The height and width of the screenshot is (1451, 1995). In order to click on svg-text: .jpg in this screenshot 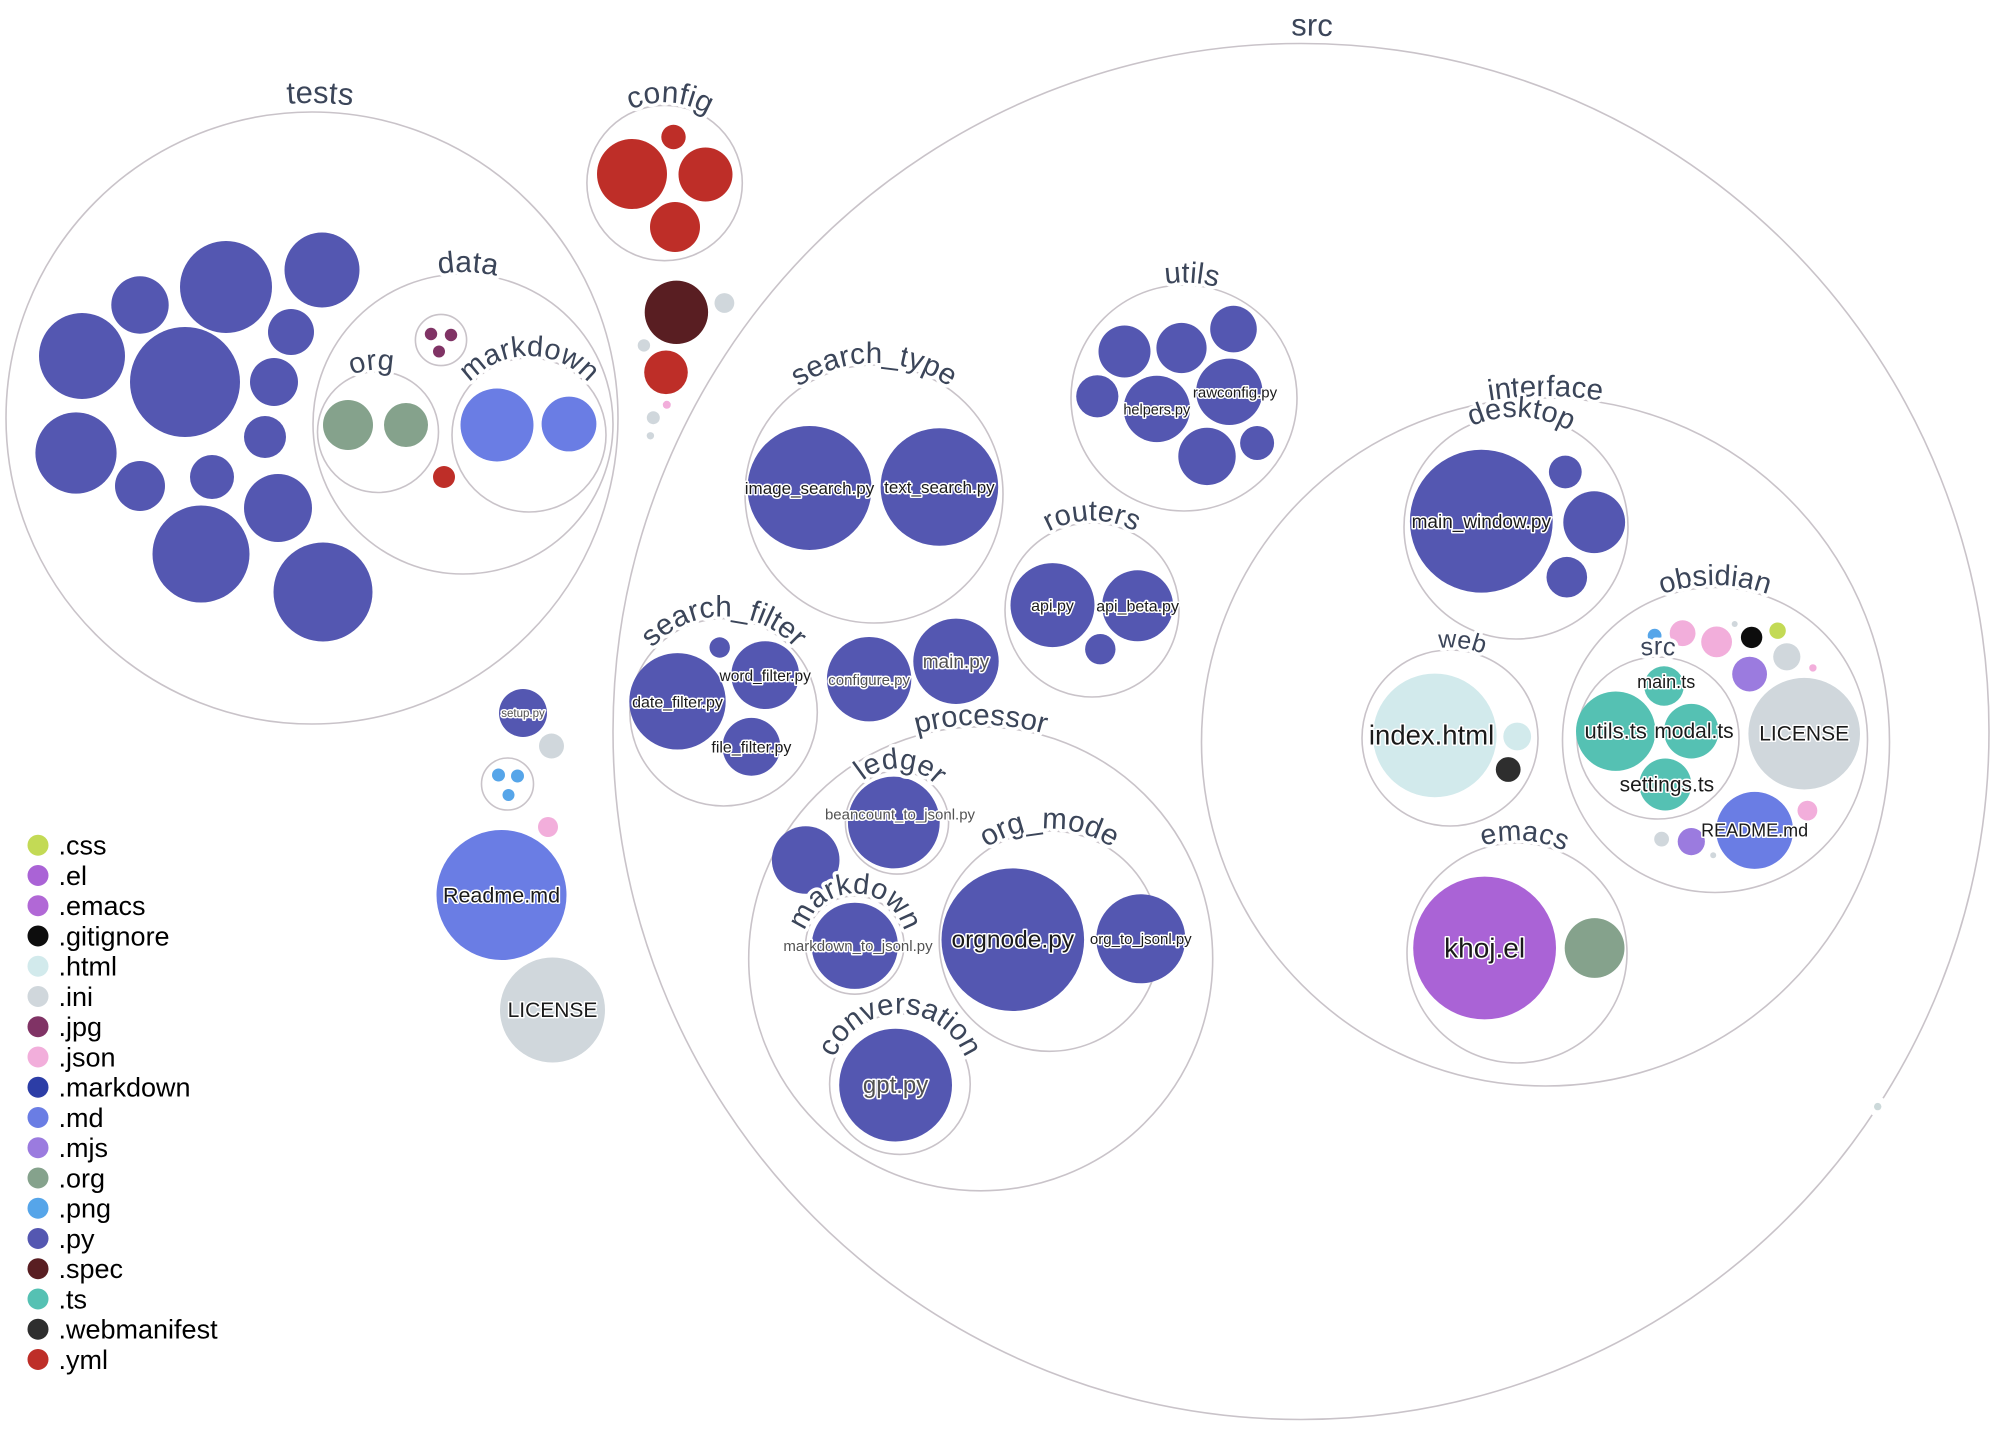, I will do `click(81, 1027)`.